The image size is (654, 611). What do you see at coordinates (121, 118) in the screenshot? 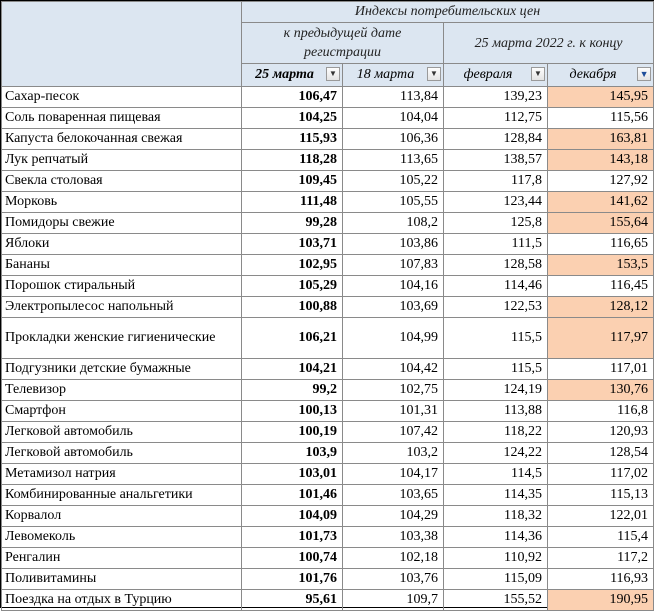
I see `product-name-cell: Соль поваренная пищевая` at bounding box center [121, 118].